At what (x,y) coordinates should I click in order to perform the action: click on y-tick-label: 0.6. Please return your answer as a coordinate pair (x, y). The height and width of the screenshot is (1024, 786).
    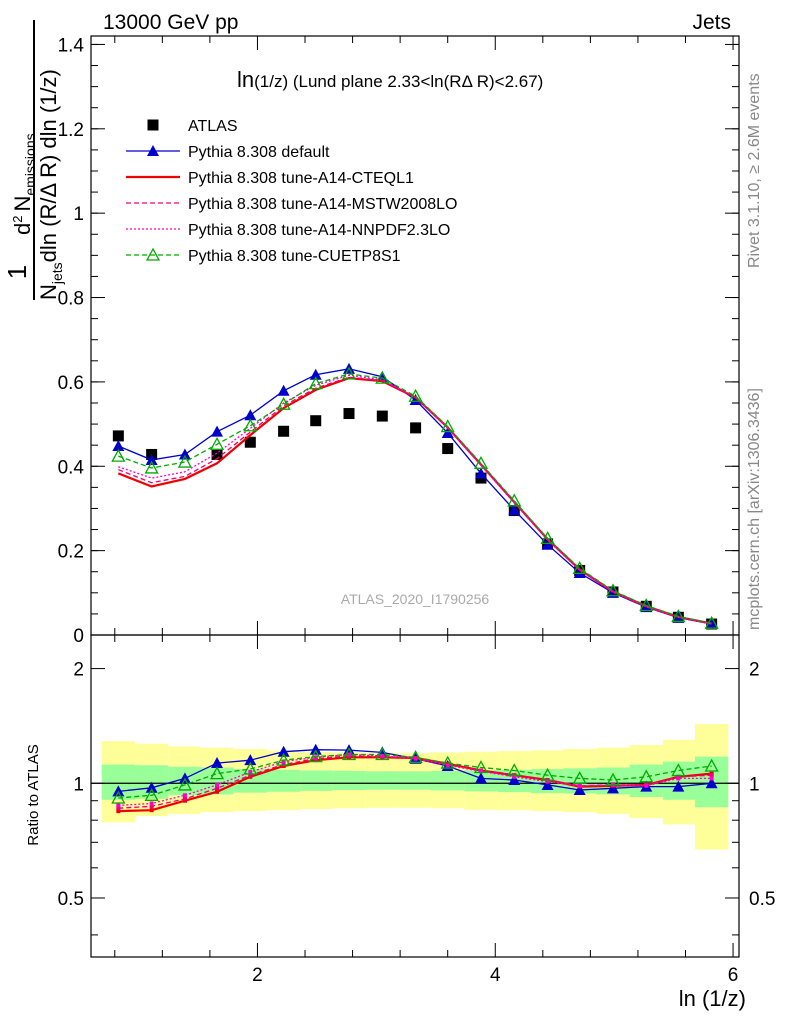
    Looking at the image, I should click on (71, 383).